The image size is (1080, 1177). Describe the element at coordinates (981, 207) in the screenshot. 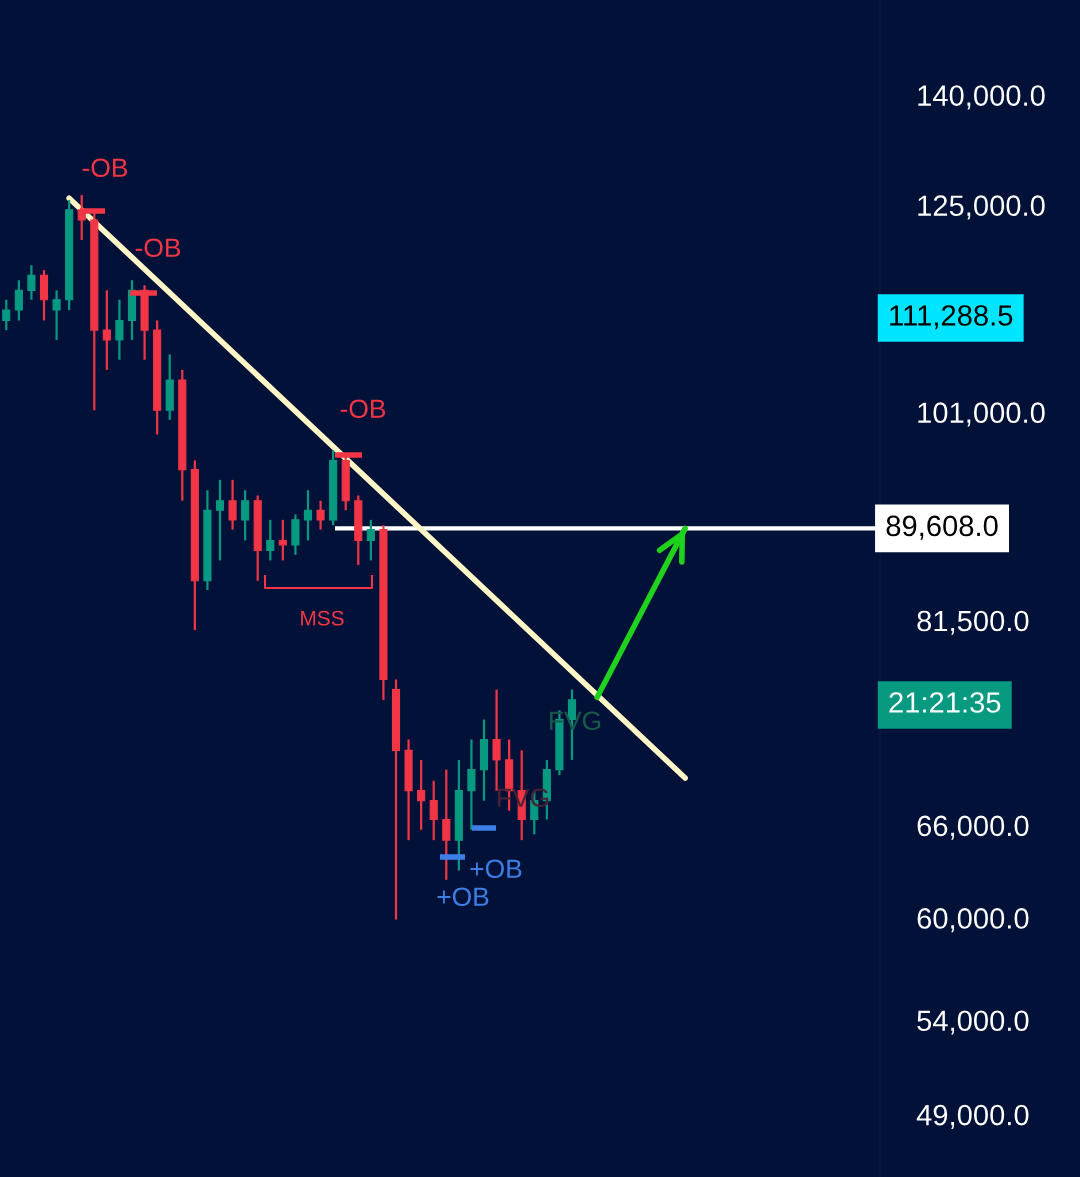

I see `y-tick-label: 125,000.0` at that location.